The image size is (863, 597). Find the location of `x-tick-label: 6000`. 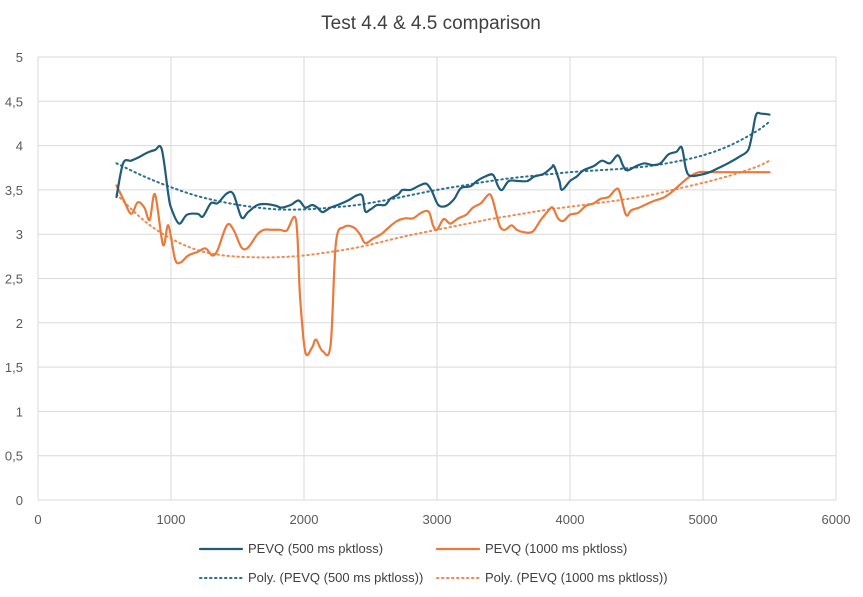

x-tick-label: 6000 is located at coordinates (836, 519).